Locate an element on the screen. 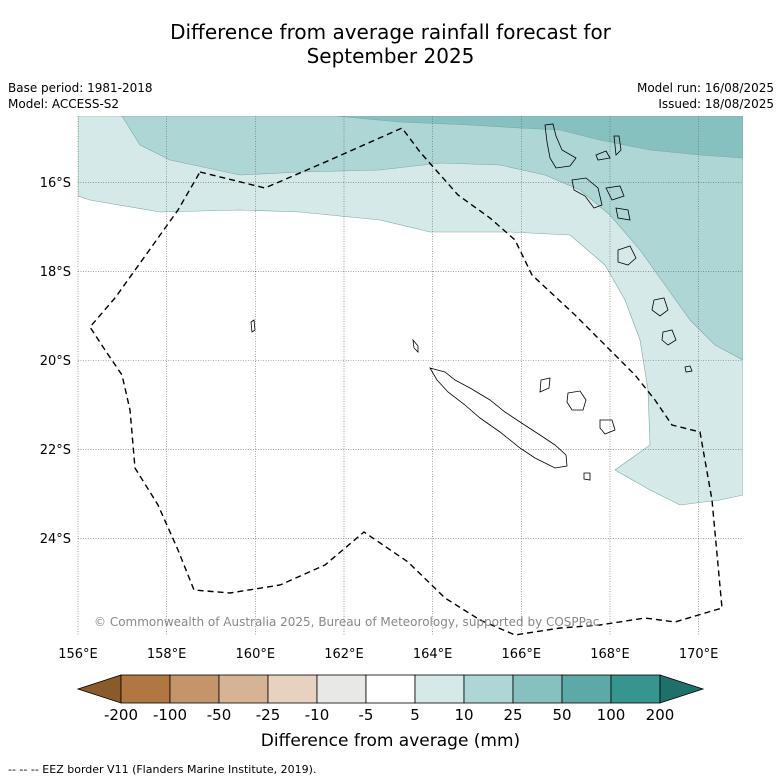 This screenshot has width=781, height=781. lat-tick-labels: 16°S 18°S 20°S 22°S 24°S is located at coordinates (55, 361).